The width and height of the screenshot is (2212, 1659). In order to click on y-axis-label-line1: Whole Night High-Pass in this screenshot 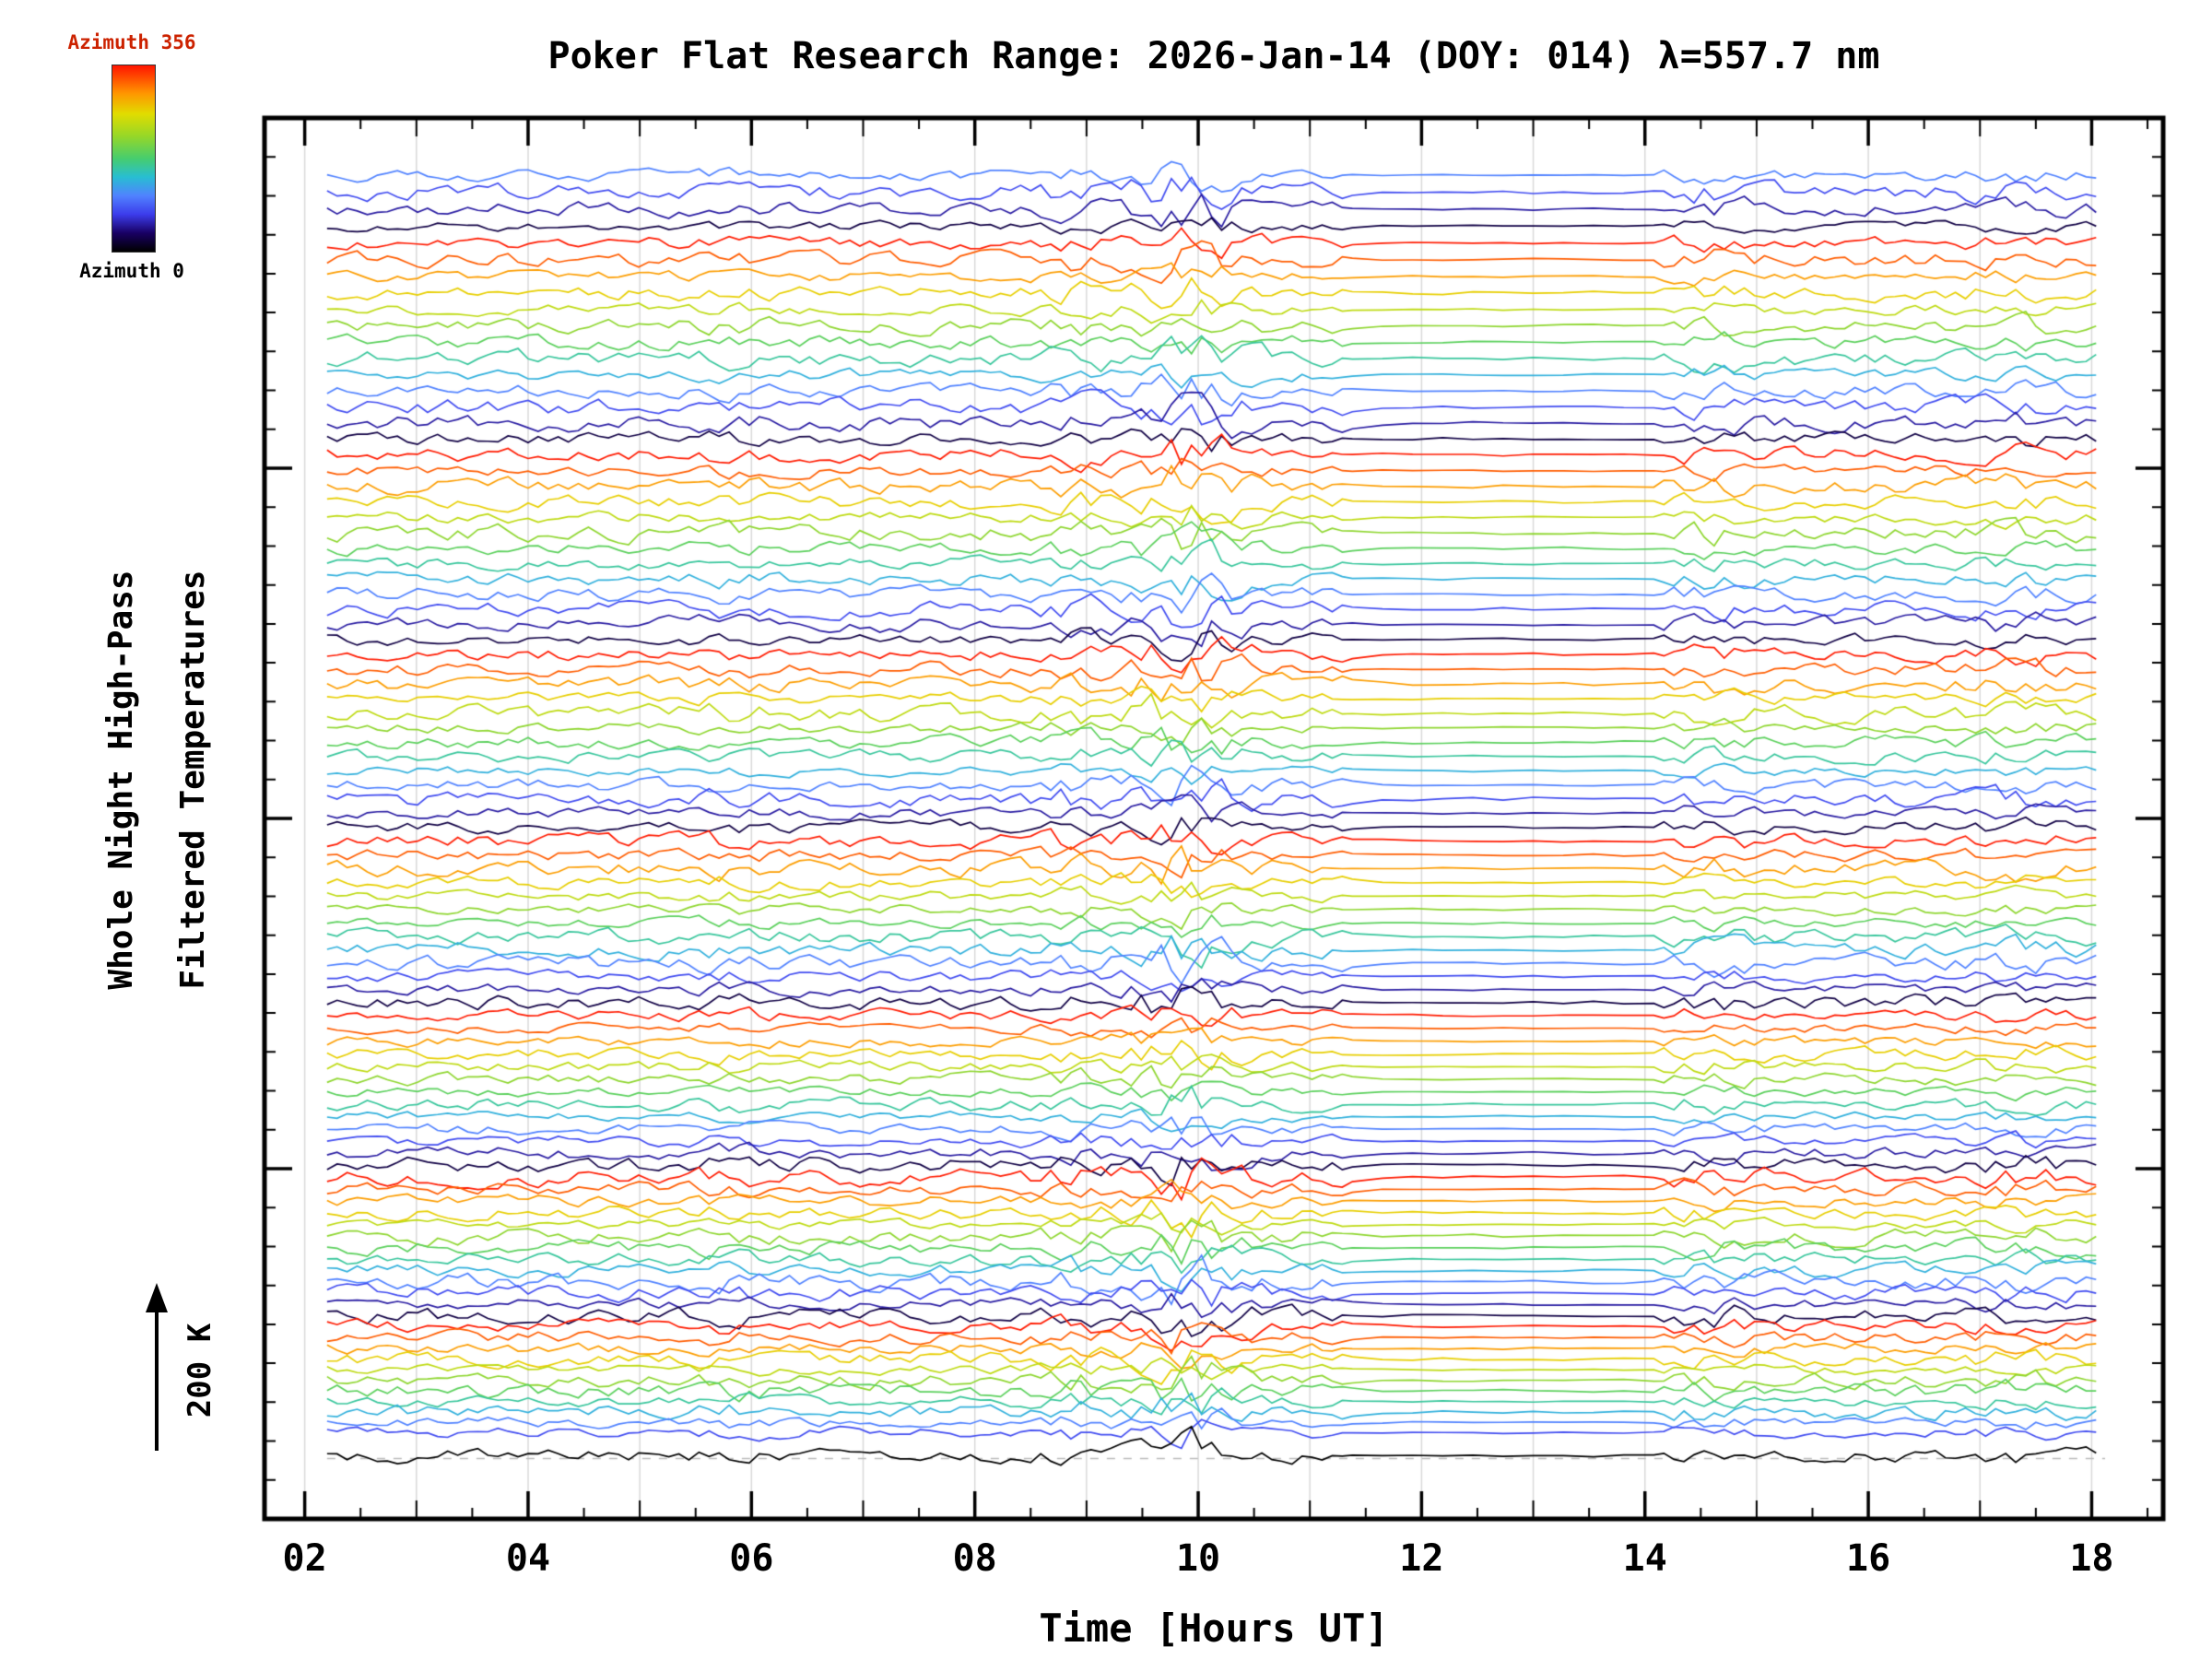, I will do `click(121, 780)`.